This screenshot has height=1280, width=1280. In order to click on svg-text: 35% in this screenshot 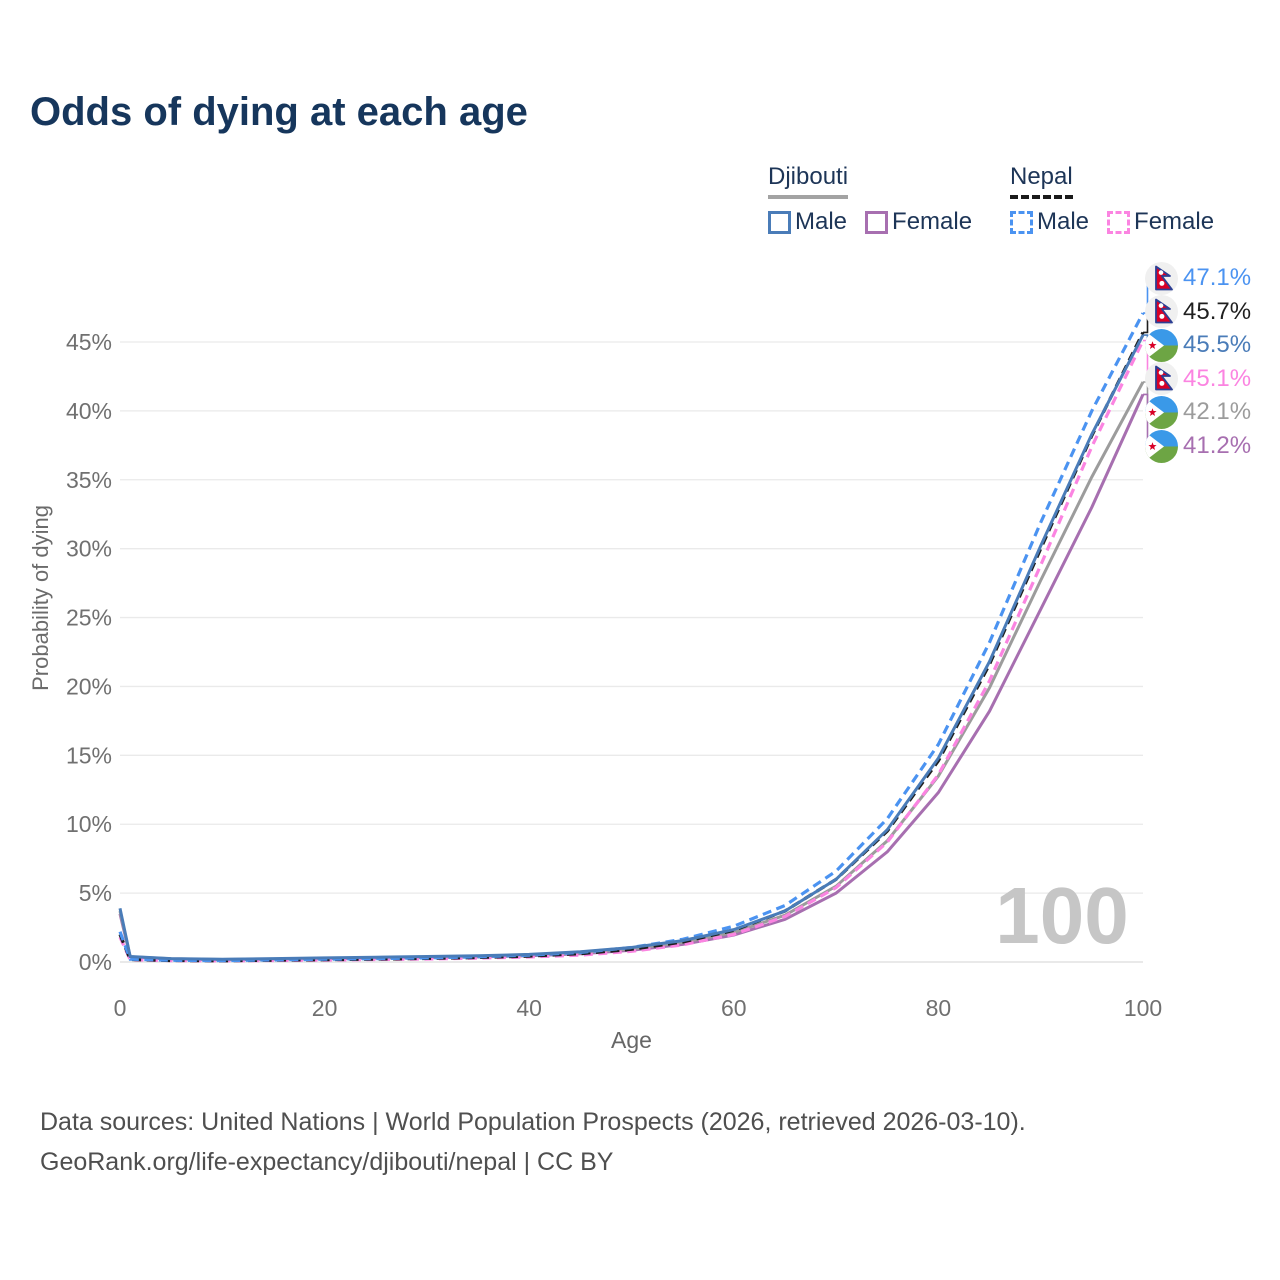, I will do `click(89, 480)`.